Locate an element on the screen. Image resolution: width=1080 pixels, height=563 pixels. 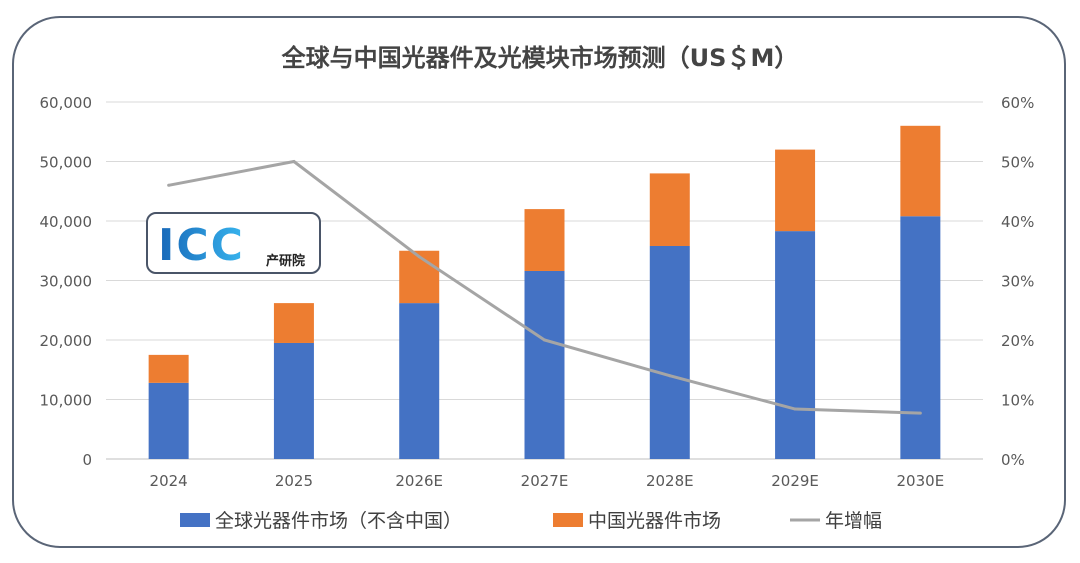
y-tick-label: 10,000 is located at coordinates (66, 401).